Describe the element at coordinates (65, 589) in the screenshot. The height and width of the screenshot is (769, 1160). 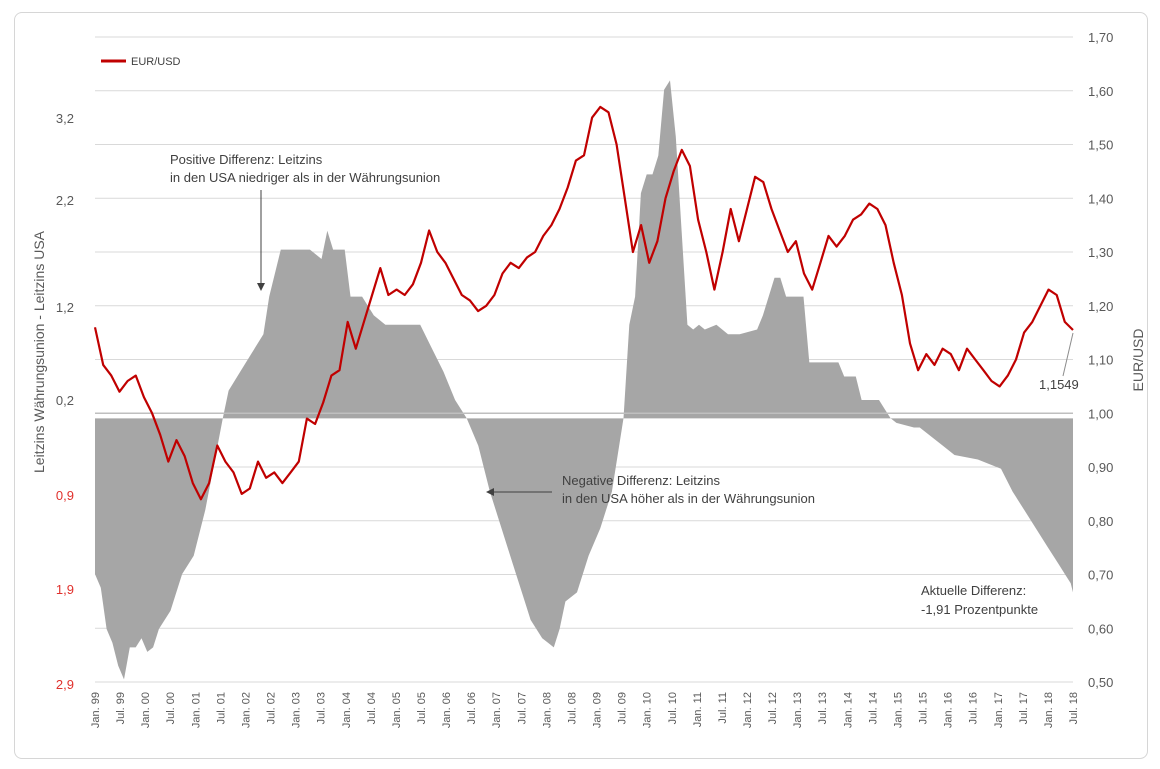
I see `left-tick-label: 1,9` at that location.